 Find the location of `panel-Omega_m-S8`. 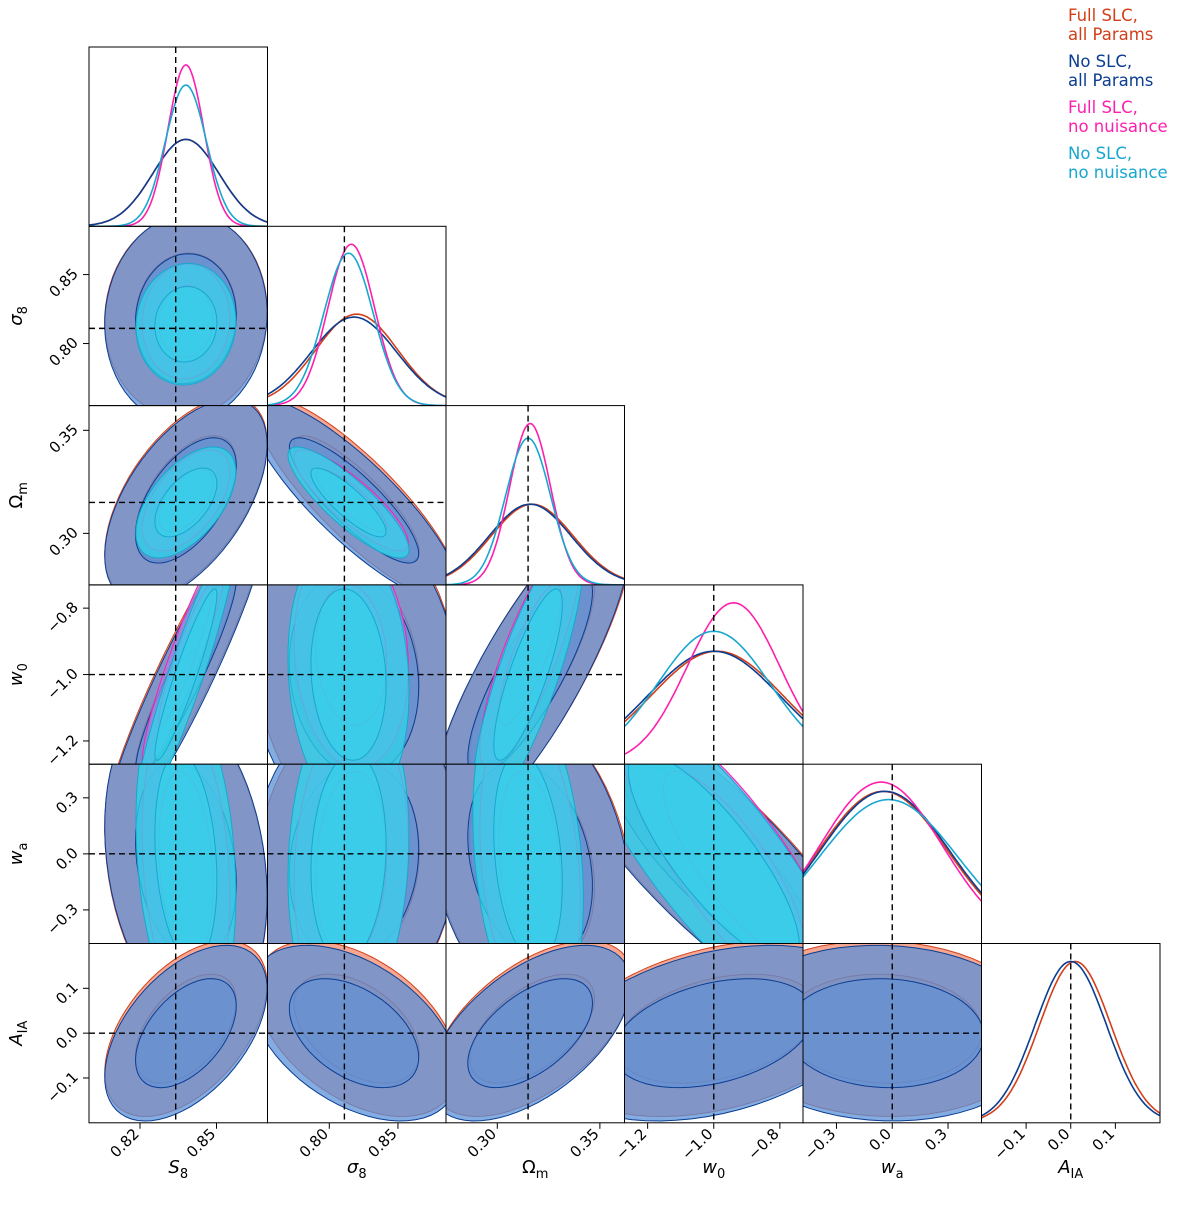

panel-Omega_m-S8 is located at coordinates (178, 495).